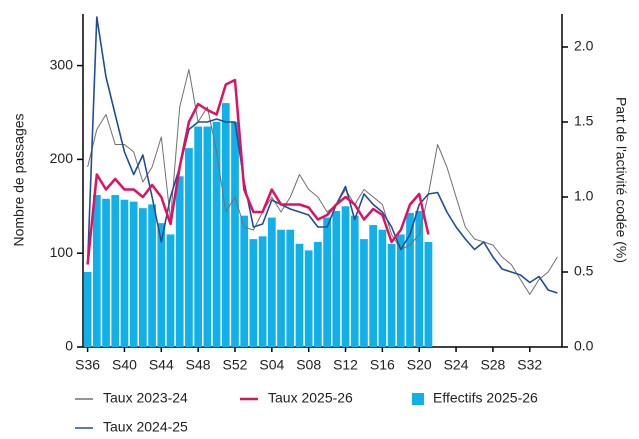 Image resolution: width=639 pixels, height=439 pixels. Describe the element at coordinates (69, 346) in the screenshot. I see `y-tick-label: 0` at that location.